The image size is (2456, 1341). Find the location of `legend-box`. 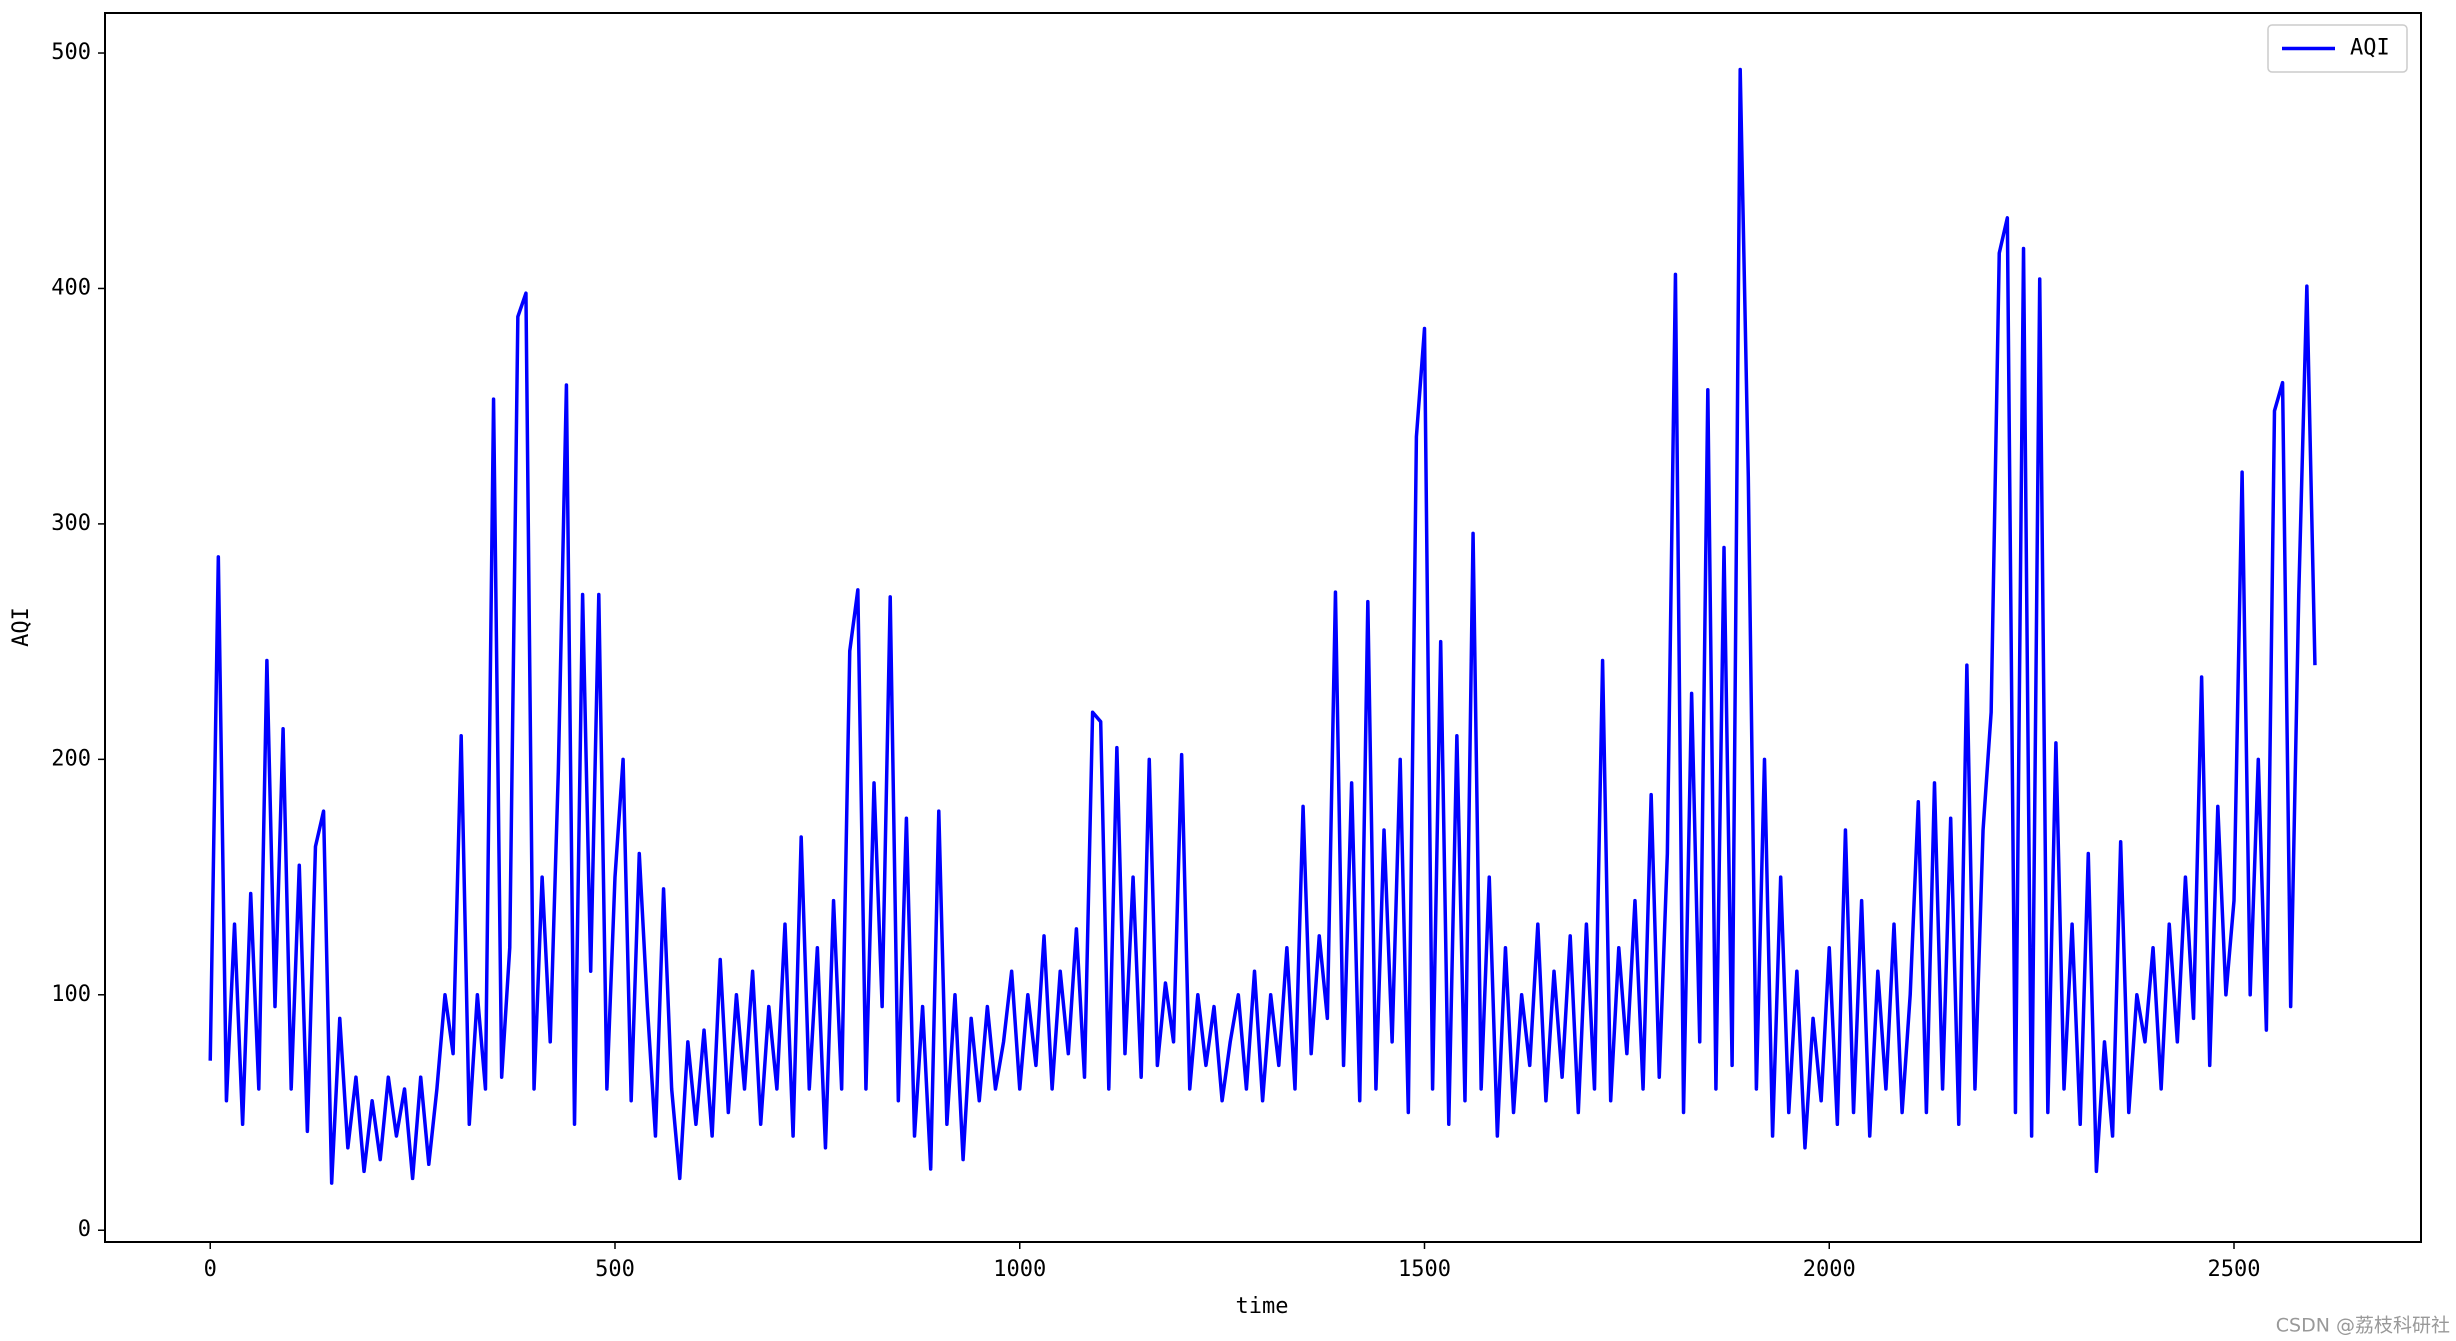

legend-box is located at coordinates (2337, 48).